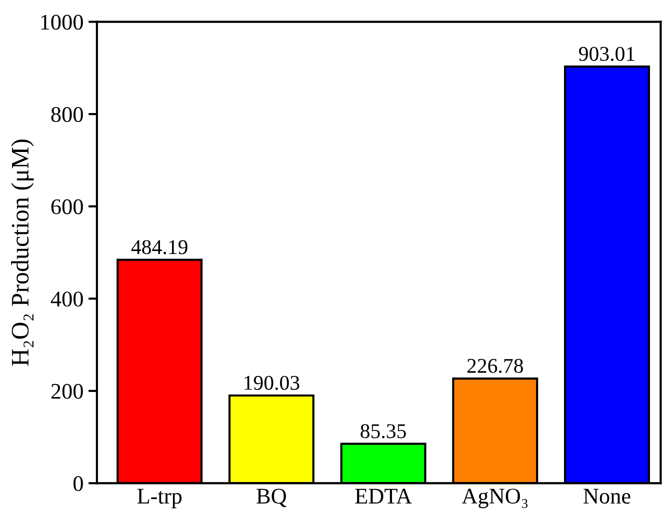 This screenshot has width=664, height=519. I want to click on y-tick-label: 800, so click(67, 114).